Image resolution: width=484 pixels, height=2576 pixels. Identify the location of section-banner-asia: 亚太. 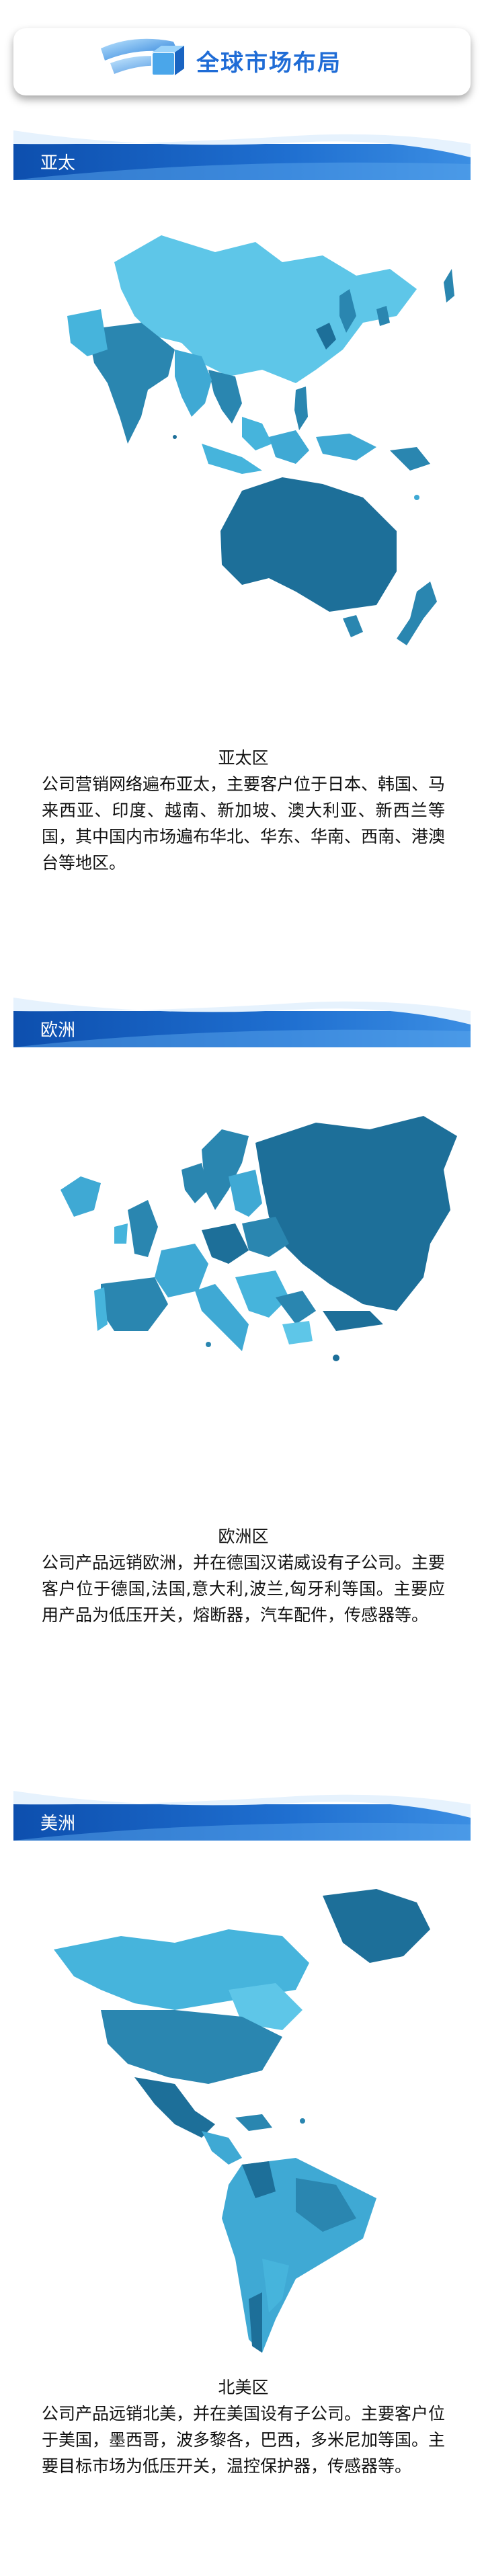
(242, 155).